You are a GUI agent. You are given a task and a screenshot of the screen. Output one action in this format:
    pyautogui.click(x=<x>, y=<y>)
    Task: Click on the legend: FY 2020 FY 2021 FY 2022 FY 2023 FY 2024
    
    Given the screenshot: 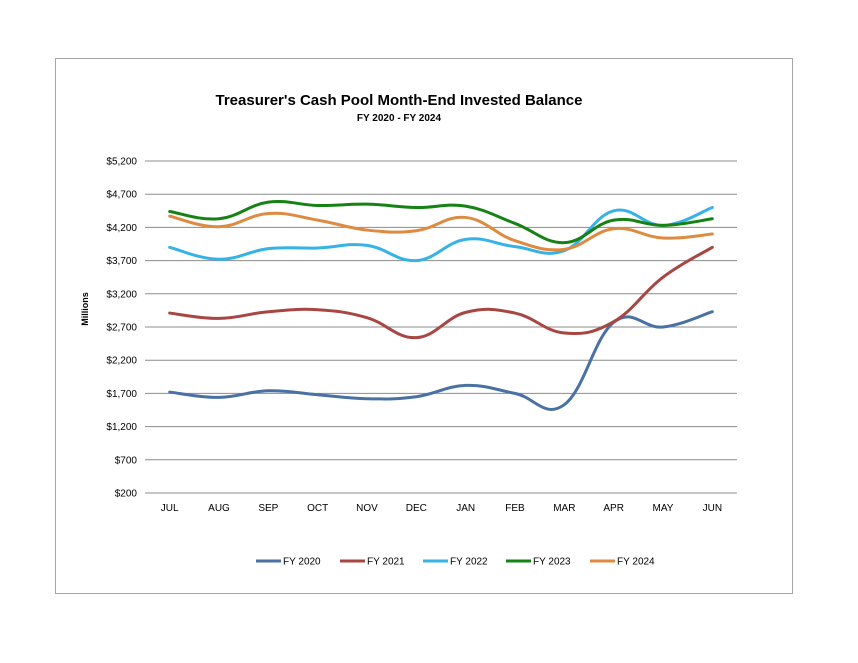 What is the action you would take?
    pyautogui.click(x=455, y=562)
    